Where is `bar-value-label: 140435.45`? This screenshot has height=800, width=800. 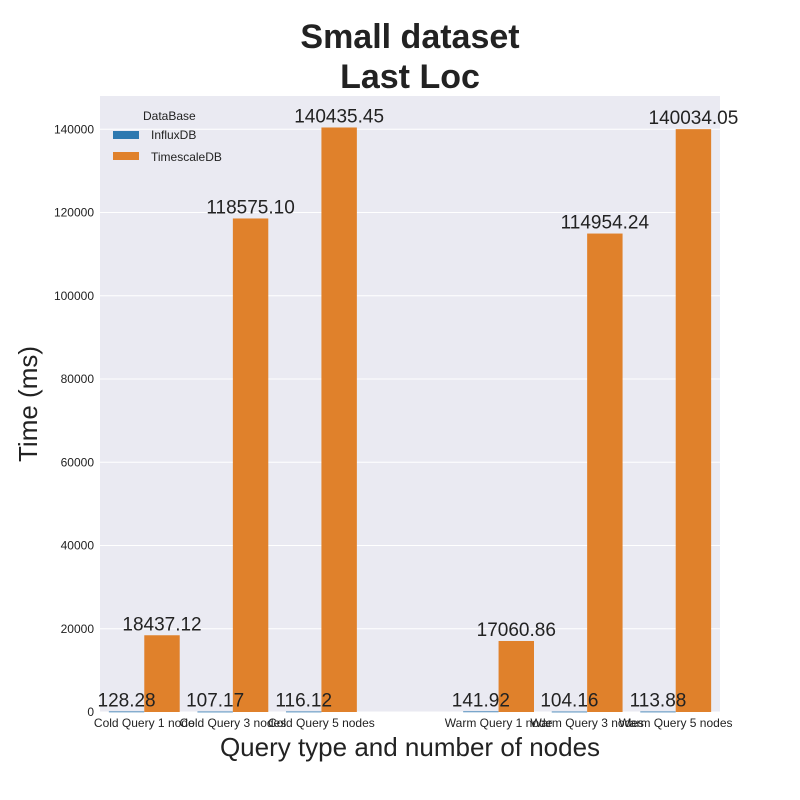
bar-value-label: 140435.45 is located at coordinates (339, 116).